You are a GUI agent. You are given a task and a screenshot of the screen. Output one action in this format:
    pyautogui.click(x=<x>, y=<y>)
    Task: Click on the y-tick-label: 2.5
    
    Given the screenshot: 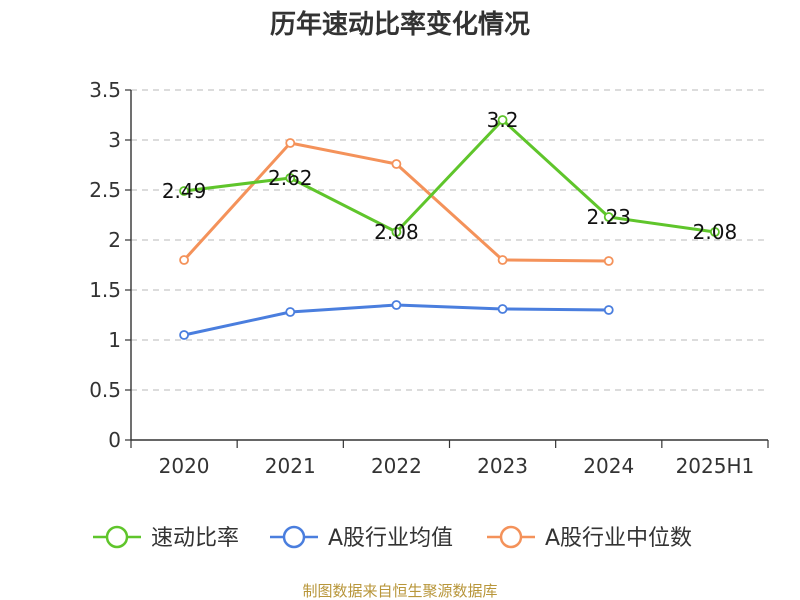 What is the action you would take?
    pyautogui.click(x=105, y=190)
    